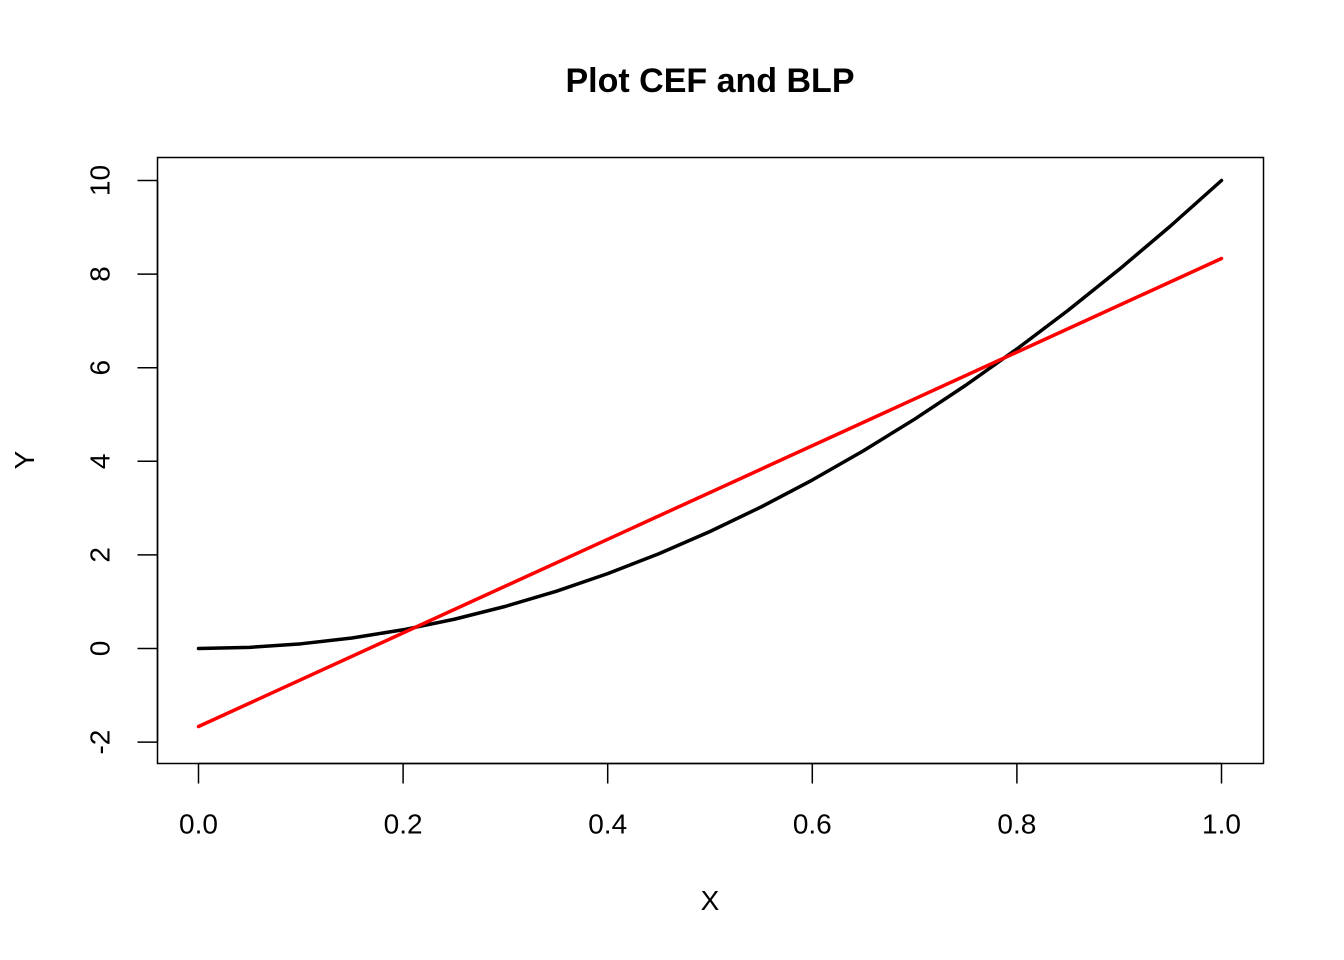 The height and width of the screenshot is (960, 1344). I want to click on y-axis: -2 0 2 4 6 8 10, so click(122, 460).